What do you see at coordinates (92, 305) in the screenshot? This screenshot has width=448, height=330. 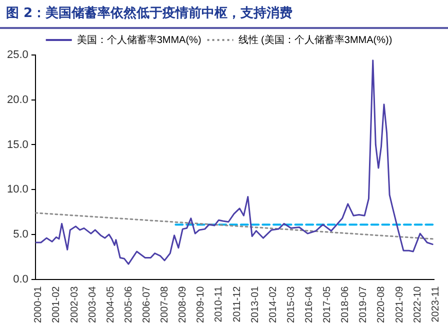 I see `x-tick-label: 2003-04` at bounding box center [92, 305].